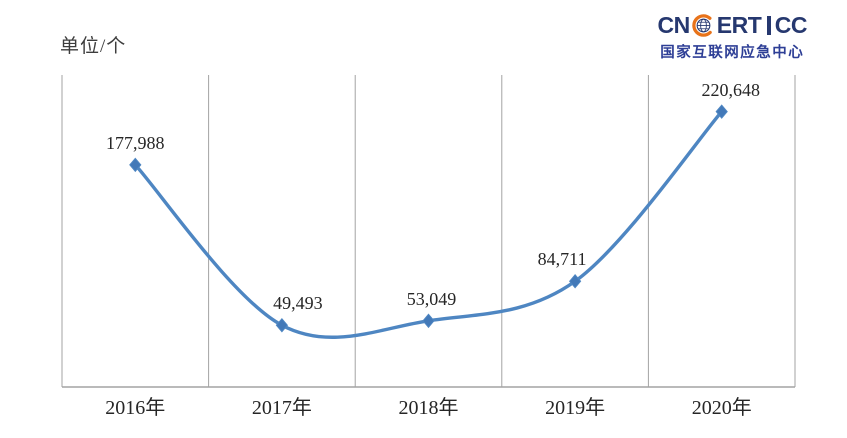  What do you see at coordinates (562, 259) in the screenshot?
I see `point-value-label: 84,711` at bounding box center [562, 259].